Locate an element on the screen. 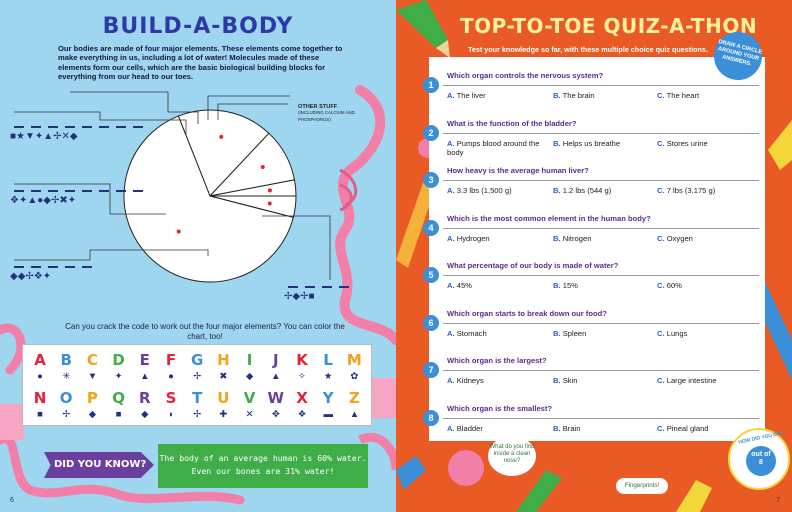  score-total: 8 is located at coordinates (761, 462).